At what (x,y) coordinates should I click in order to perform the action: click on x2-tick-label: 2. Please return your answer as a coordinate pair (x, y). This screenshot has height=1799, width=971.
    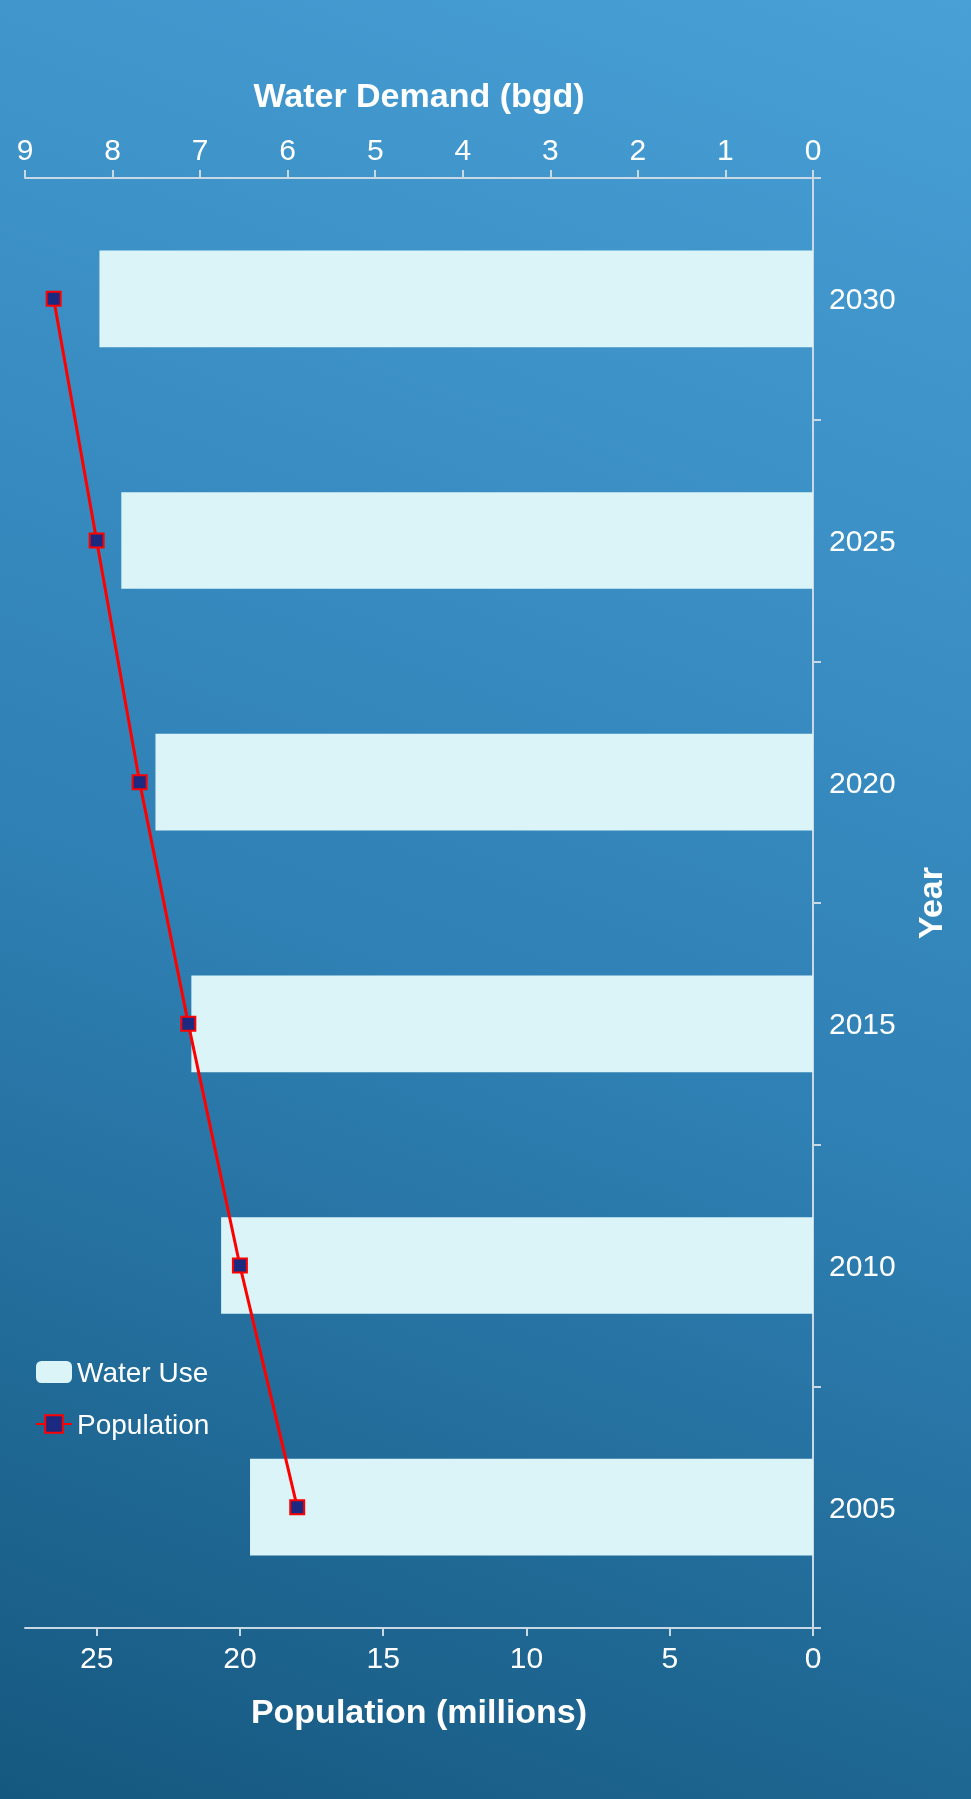
    Looking at the image, I should click on (638, 149).